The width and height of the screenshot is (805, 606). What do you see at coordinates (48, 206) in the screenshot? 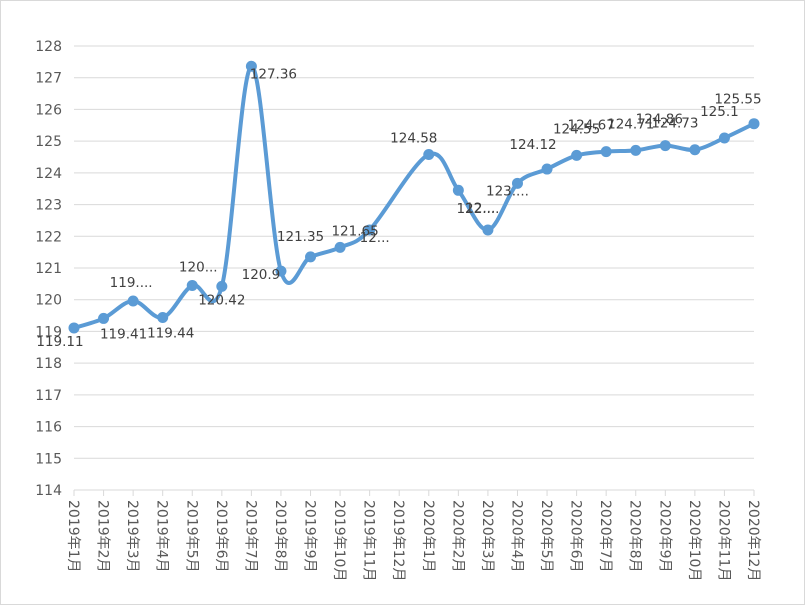
I see `y-tick-label: 123` at bounding box center [48, 206].